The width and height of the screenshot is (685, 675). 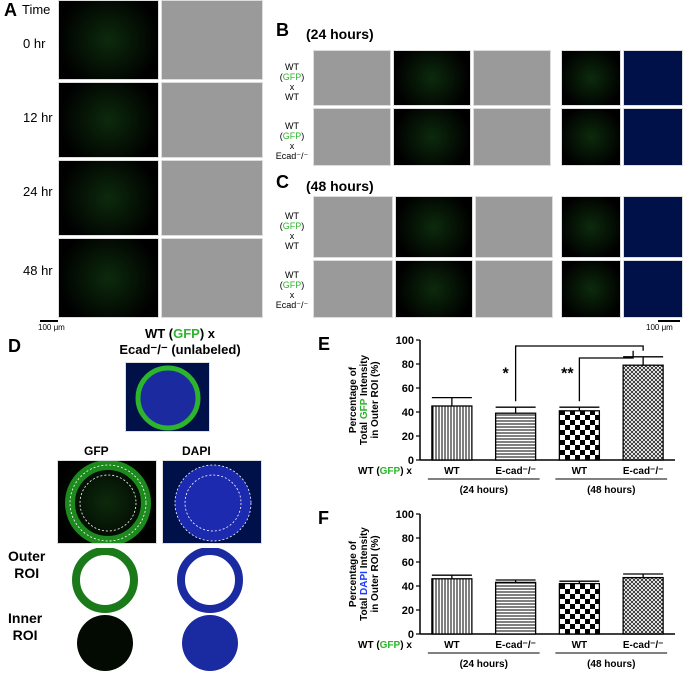 What do you see at coordinates (36, 9) in the screenshot?
I see `time-header: Time` at bounding box center [36, 9].